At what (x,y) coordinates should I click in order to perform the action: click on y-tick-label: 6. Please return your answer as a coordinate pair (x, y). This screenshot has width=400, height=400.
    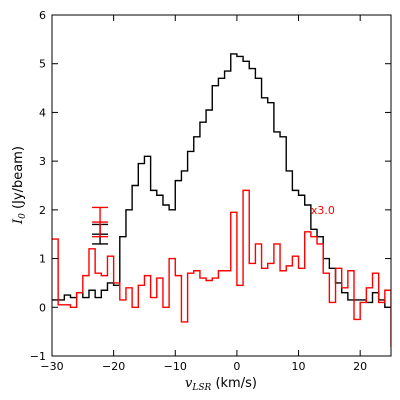
    Looking at the image, I should click on (42, 15).